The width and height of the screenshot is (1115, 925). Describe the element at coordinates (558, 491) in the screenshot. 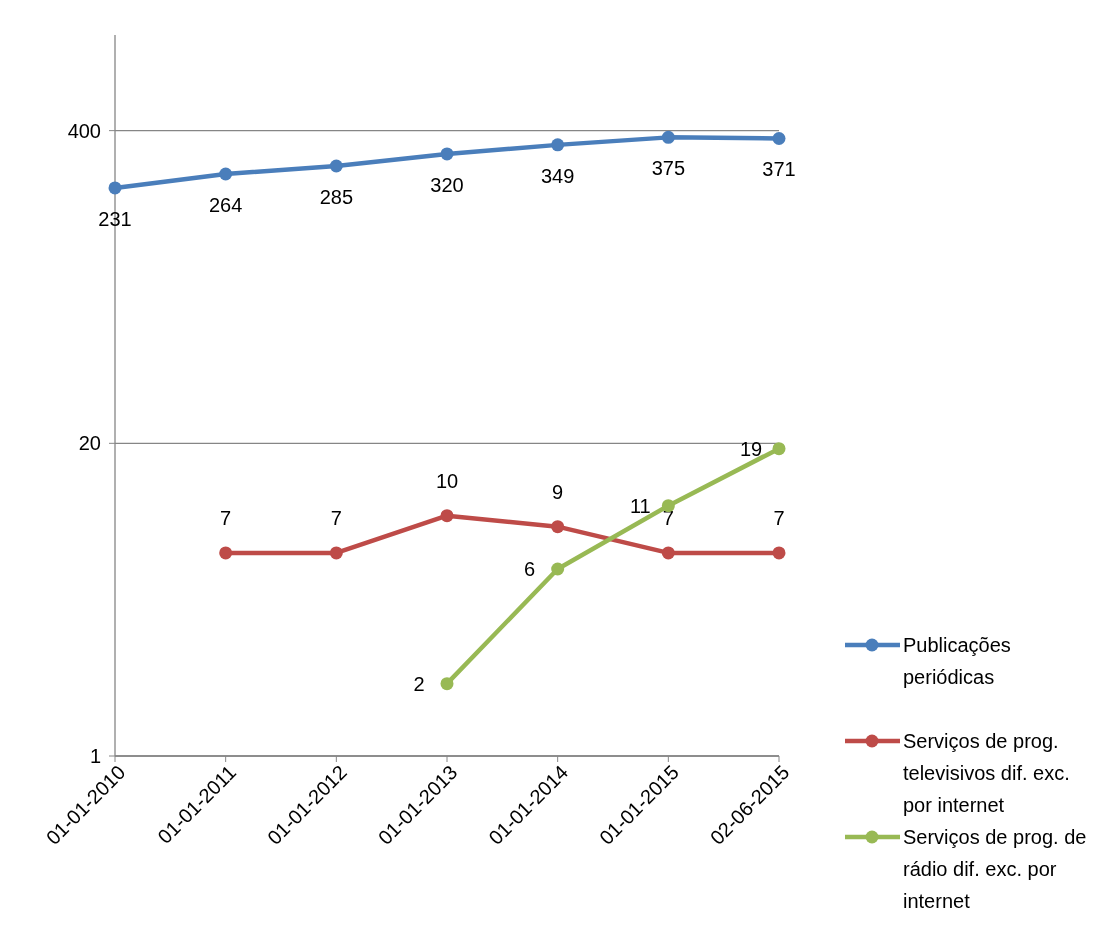

I see `data-label: 9` at that location.